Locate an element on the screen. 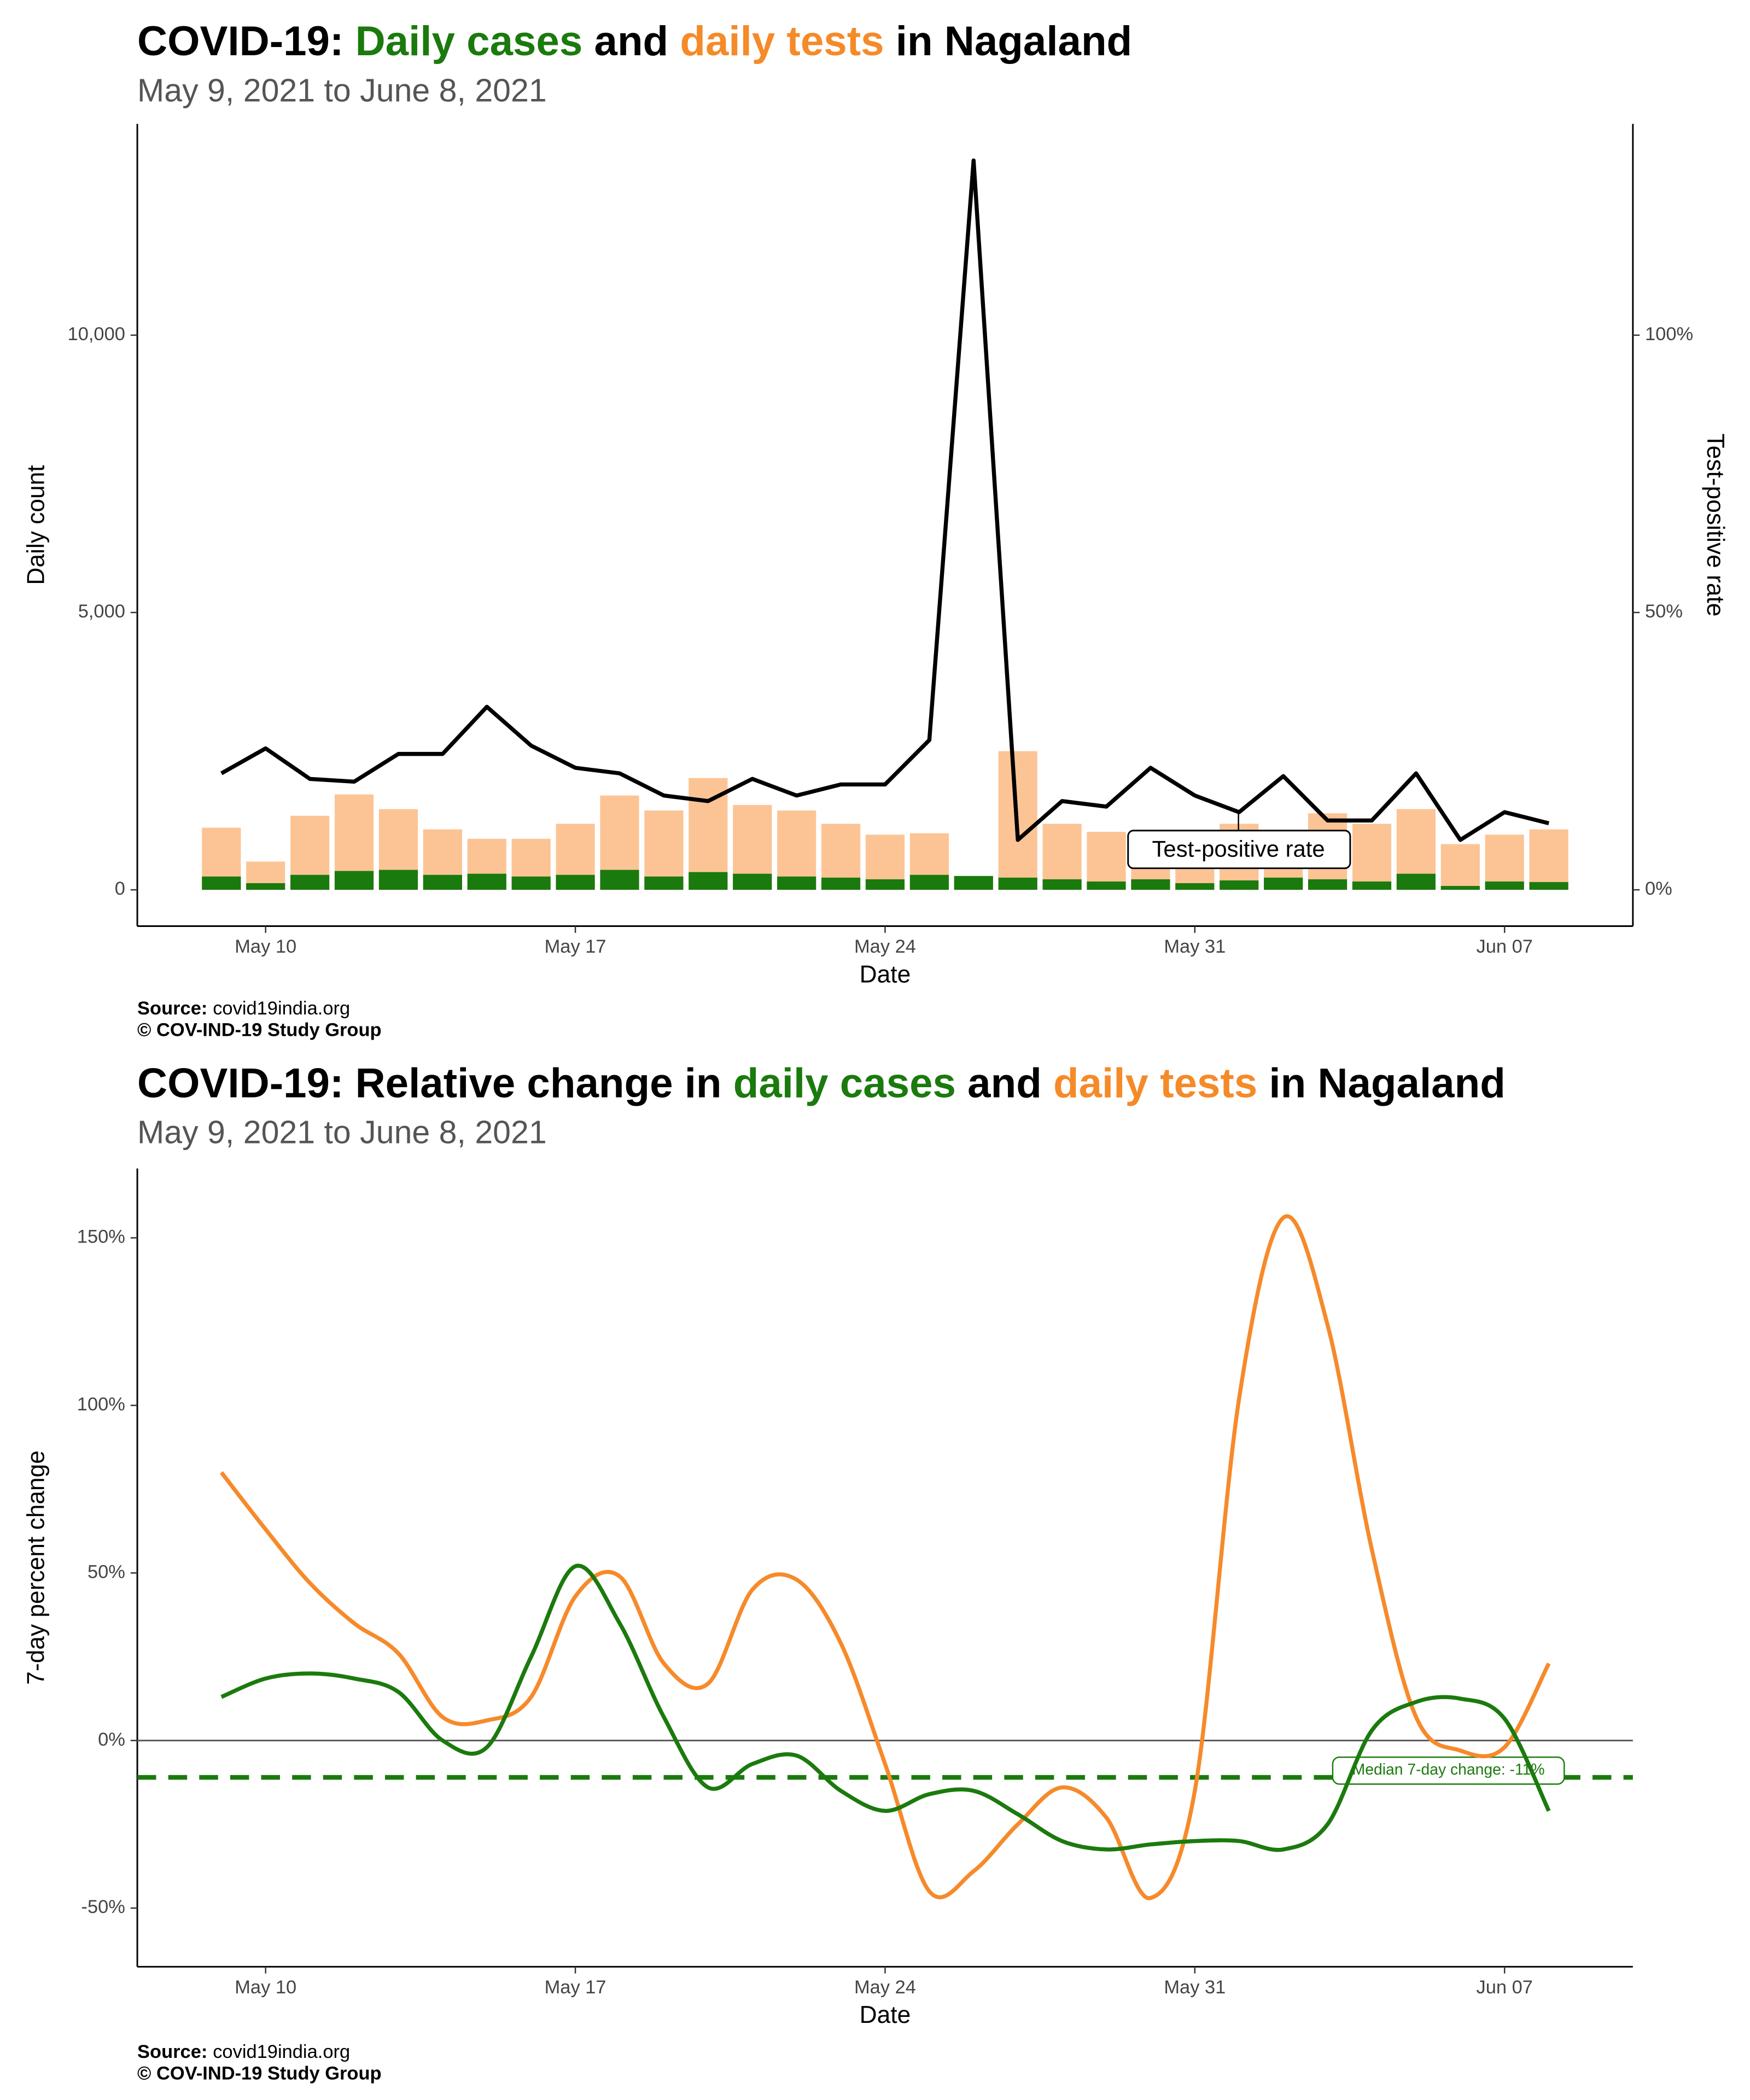 This screenshot has height=2100, width=1750. y2-tick-label: 0% is located at coordinates (1658, 888).